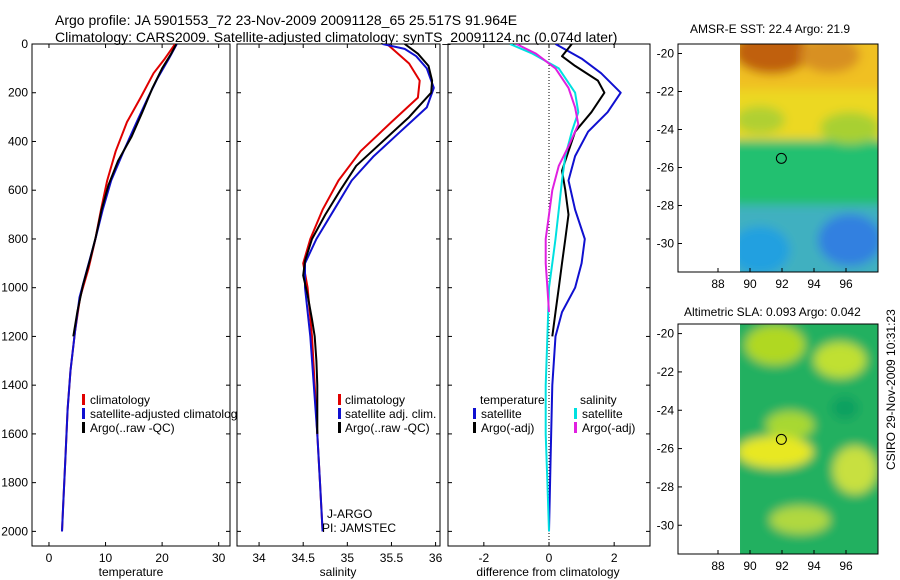 Image resolution: width=900 pixels, height=580 pixels. Describe the element at coordinates (259, 558) in the screenshot. I see `x-tick-label: 34` at that location.